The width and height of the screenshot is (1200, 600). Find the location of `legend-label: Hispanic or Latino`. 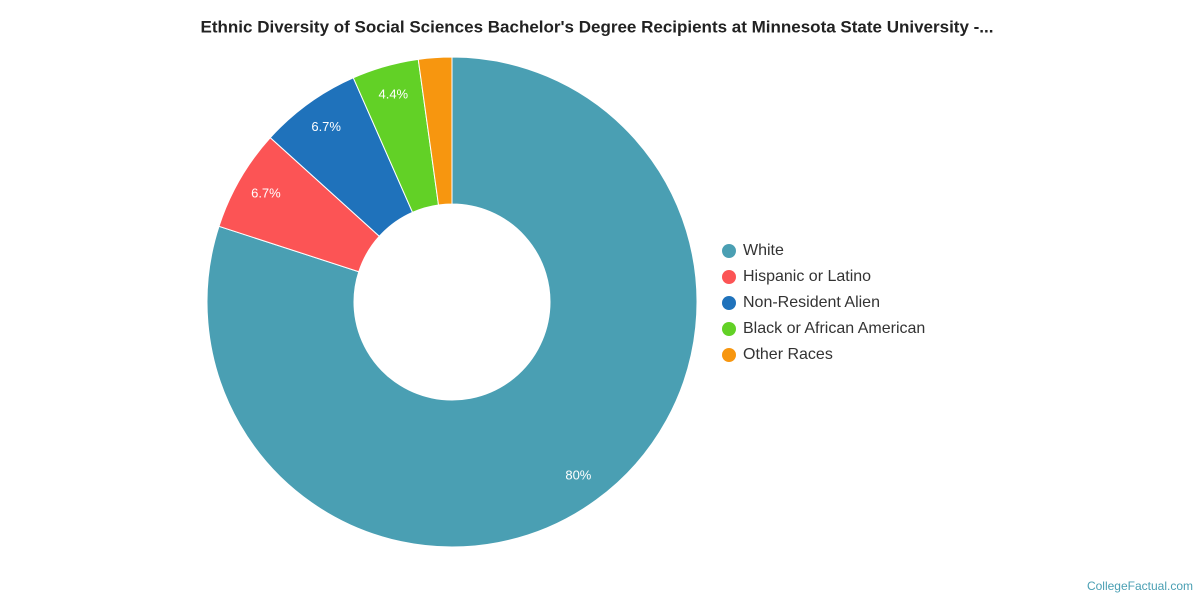

legend-label: Hispanic or Latino is located at coordinates (807, 276).